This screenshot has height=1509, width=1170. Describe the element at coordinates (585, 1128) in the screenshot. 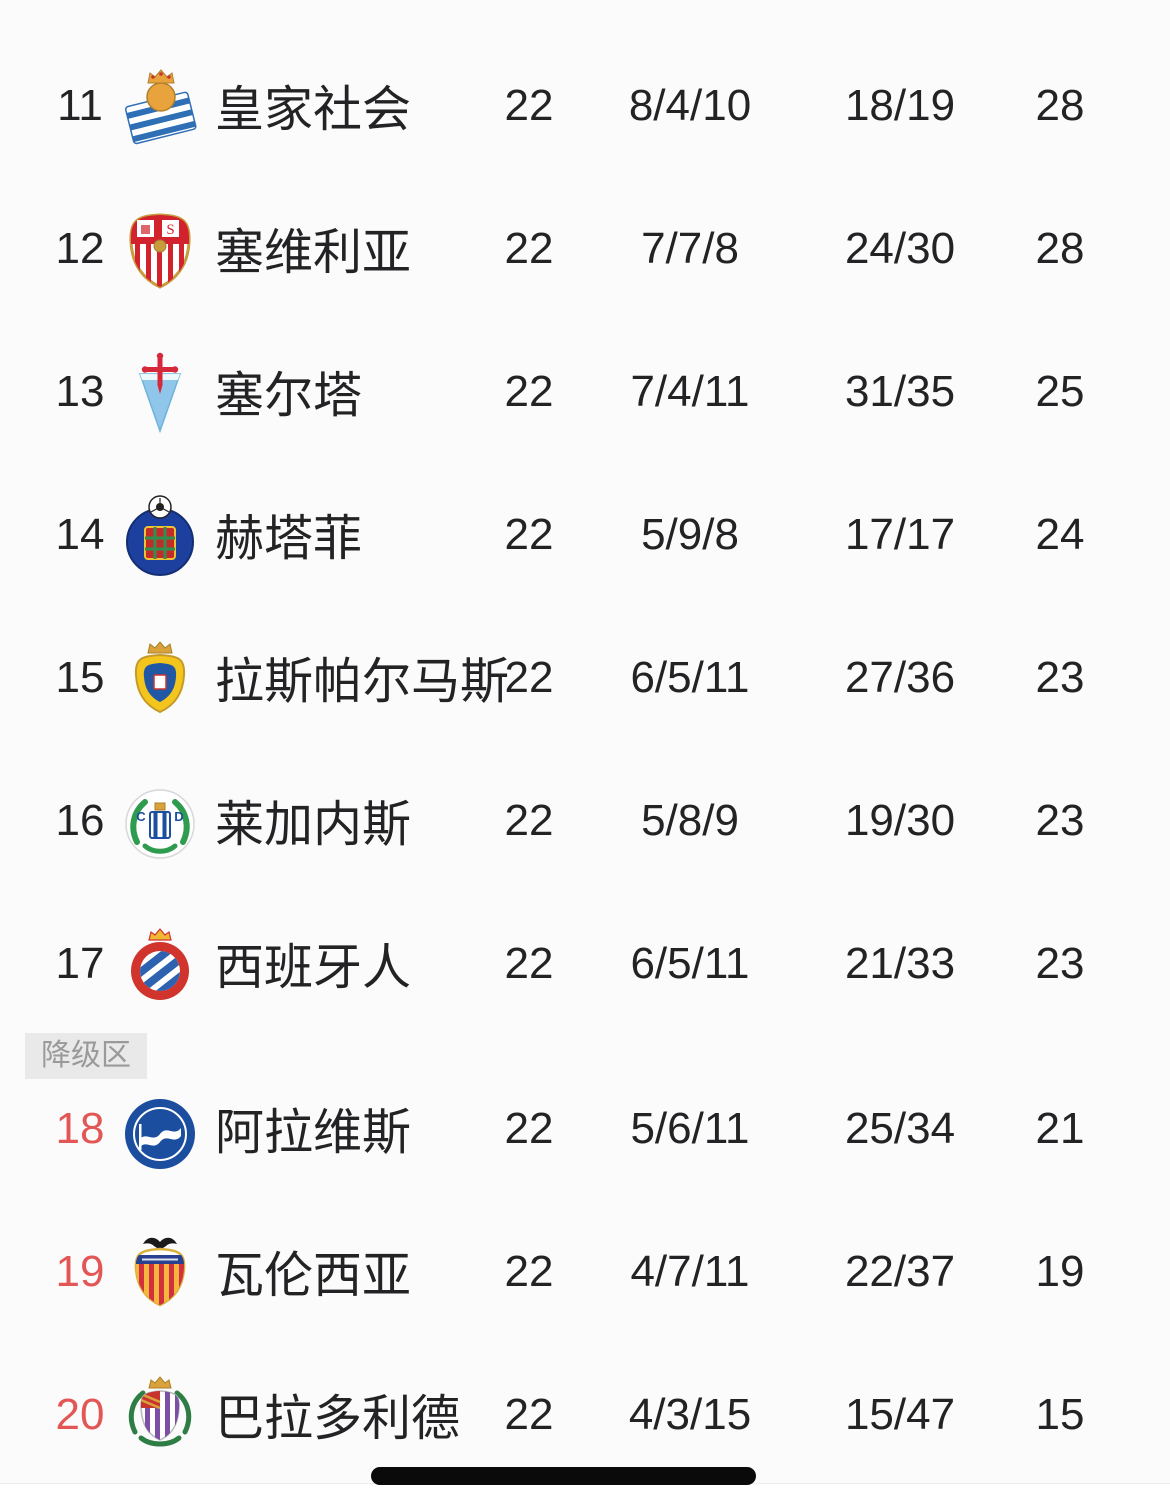

I see `table-row: 18 阿拉维斯 22 5/6/11 25/34 21` at that location.